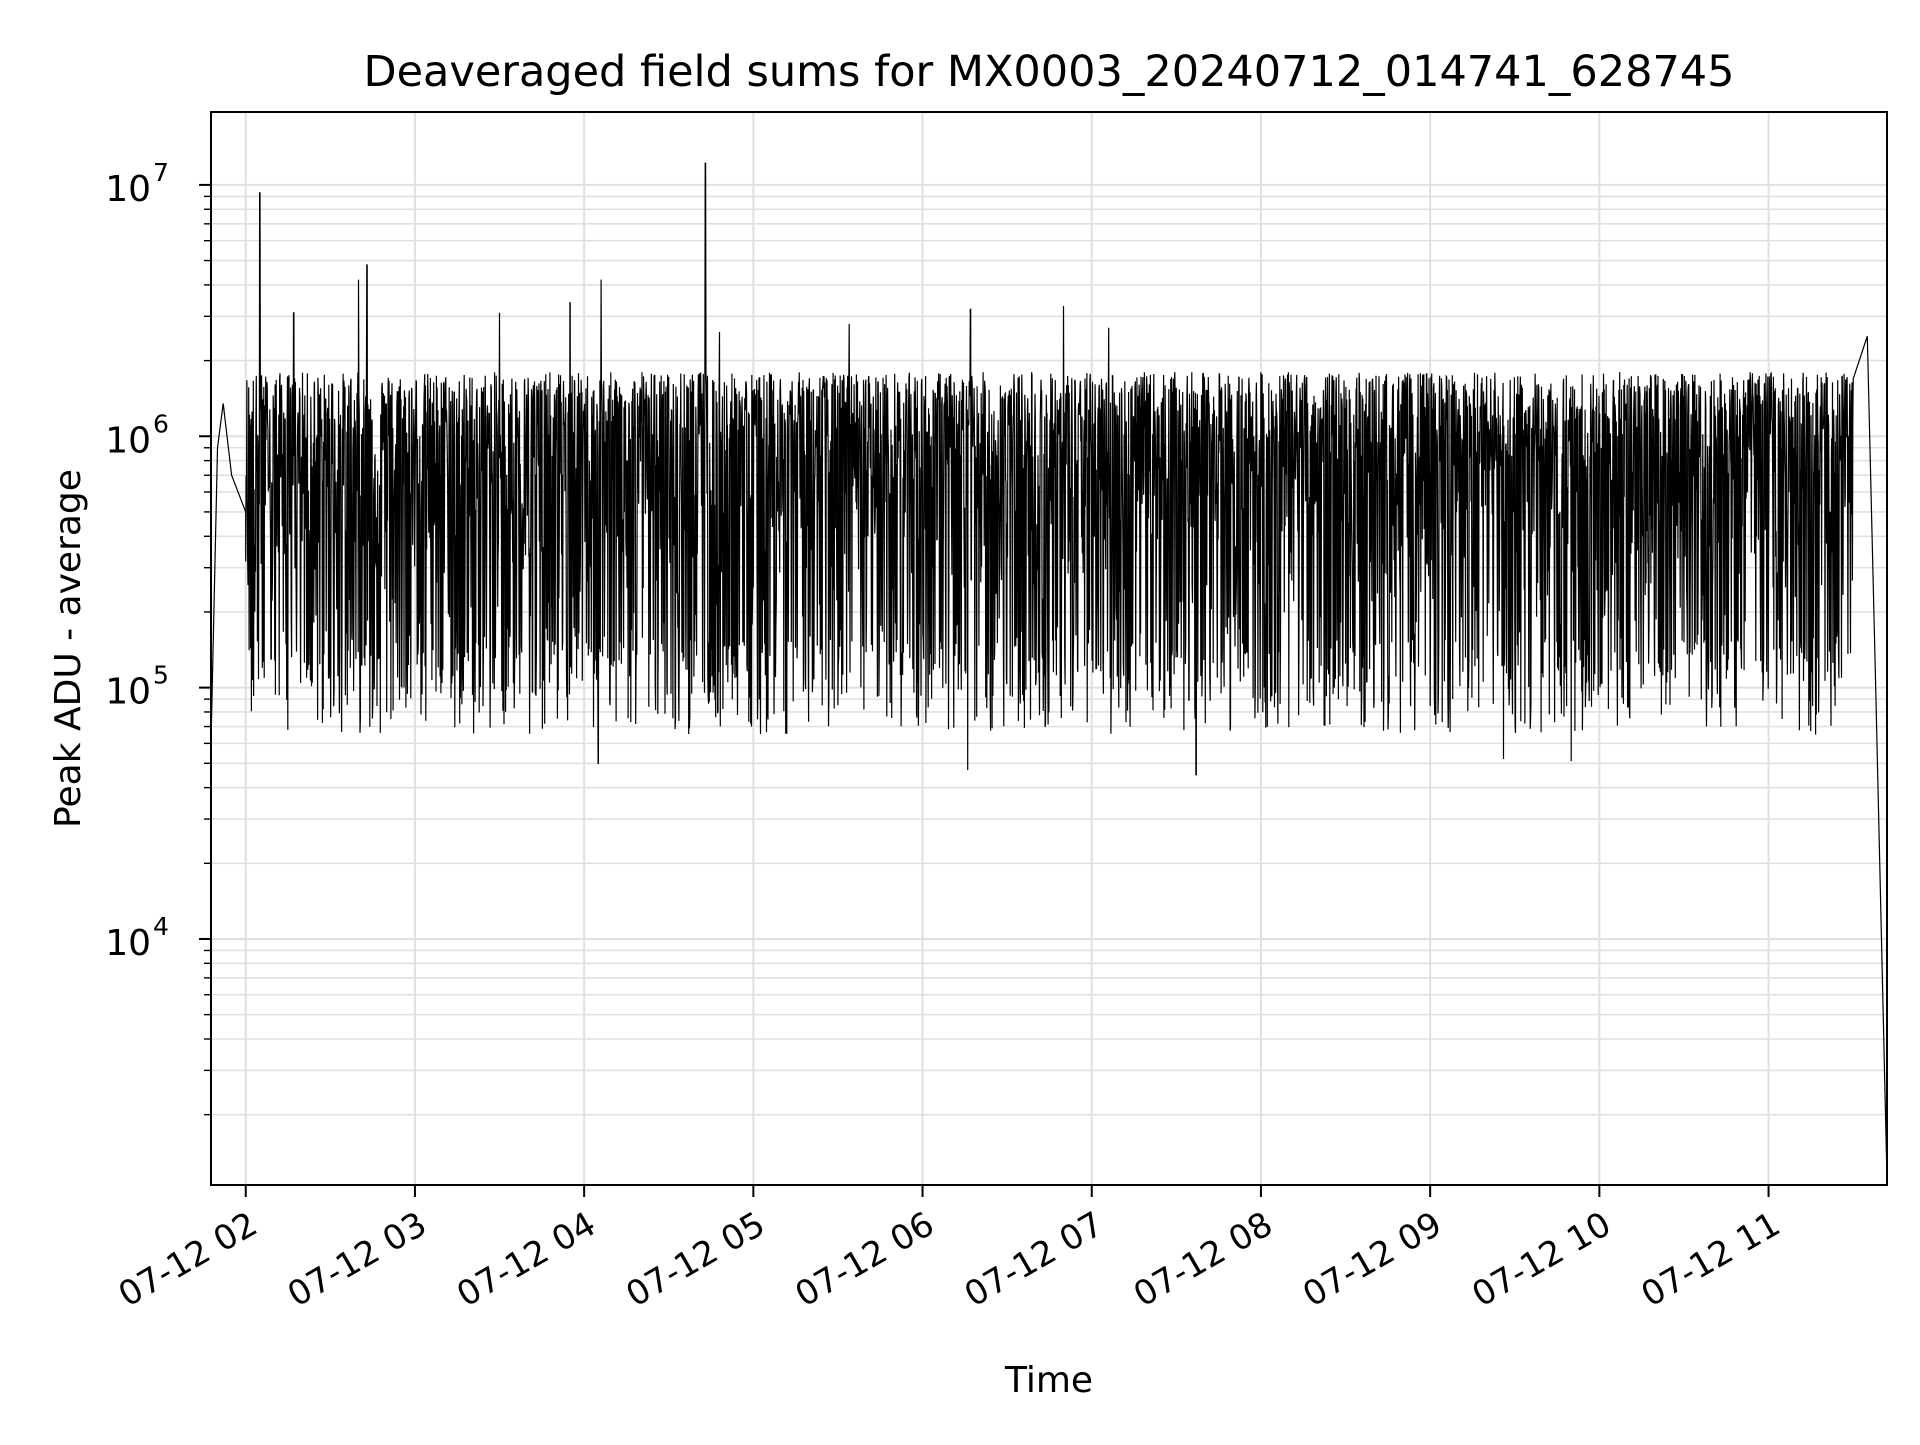 The height and width of the screenshot is (1445, 1920). I want to click on y-tick-exponent: 6, so click(161, 423).